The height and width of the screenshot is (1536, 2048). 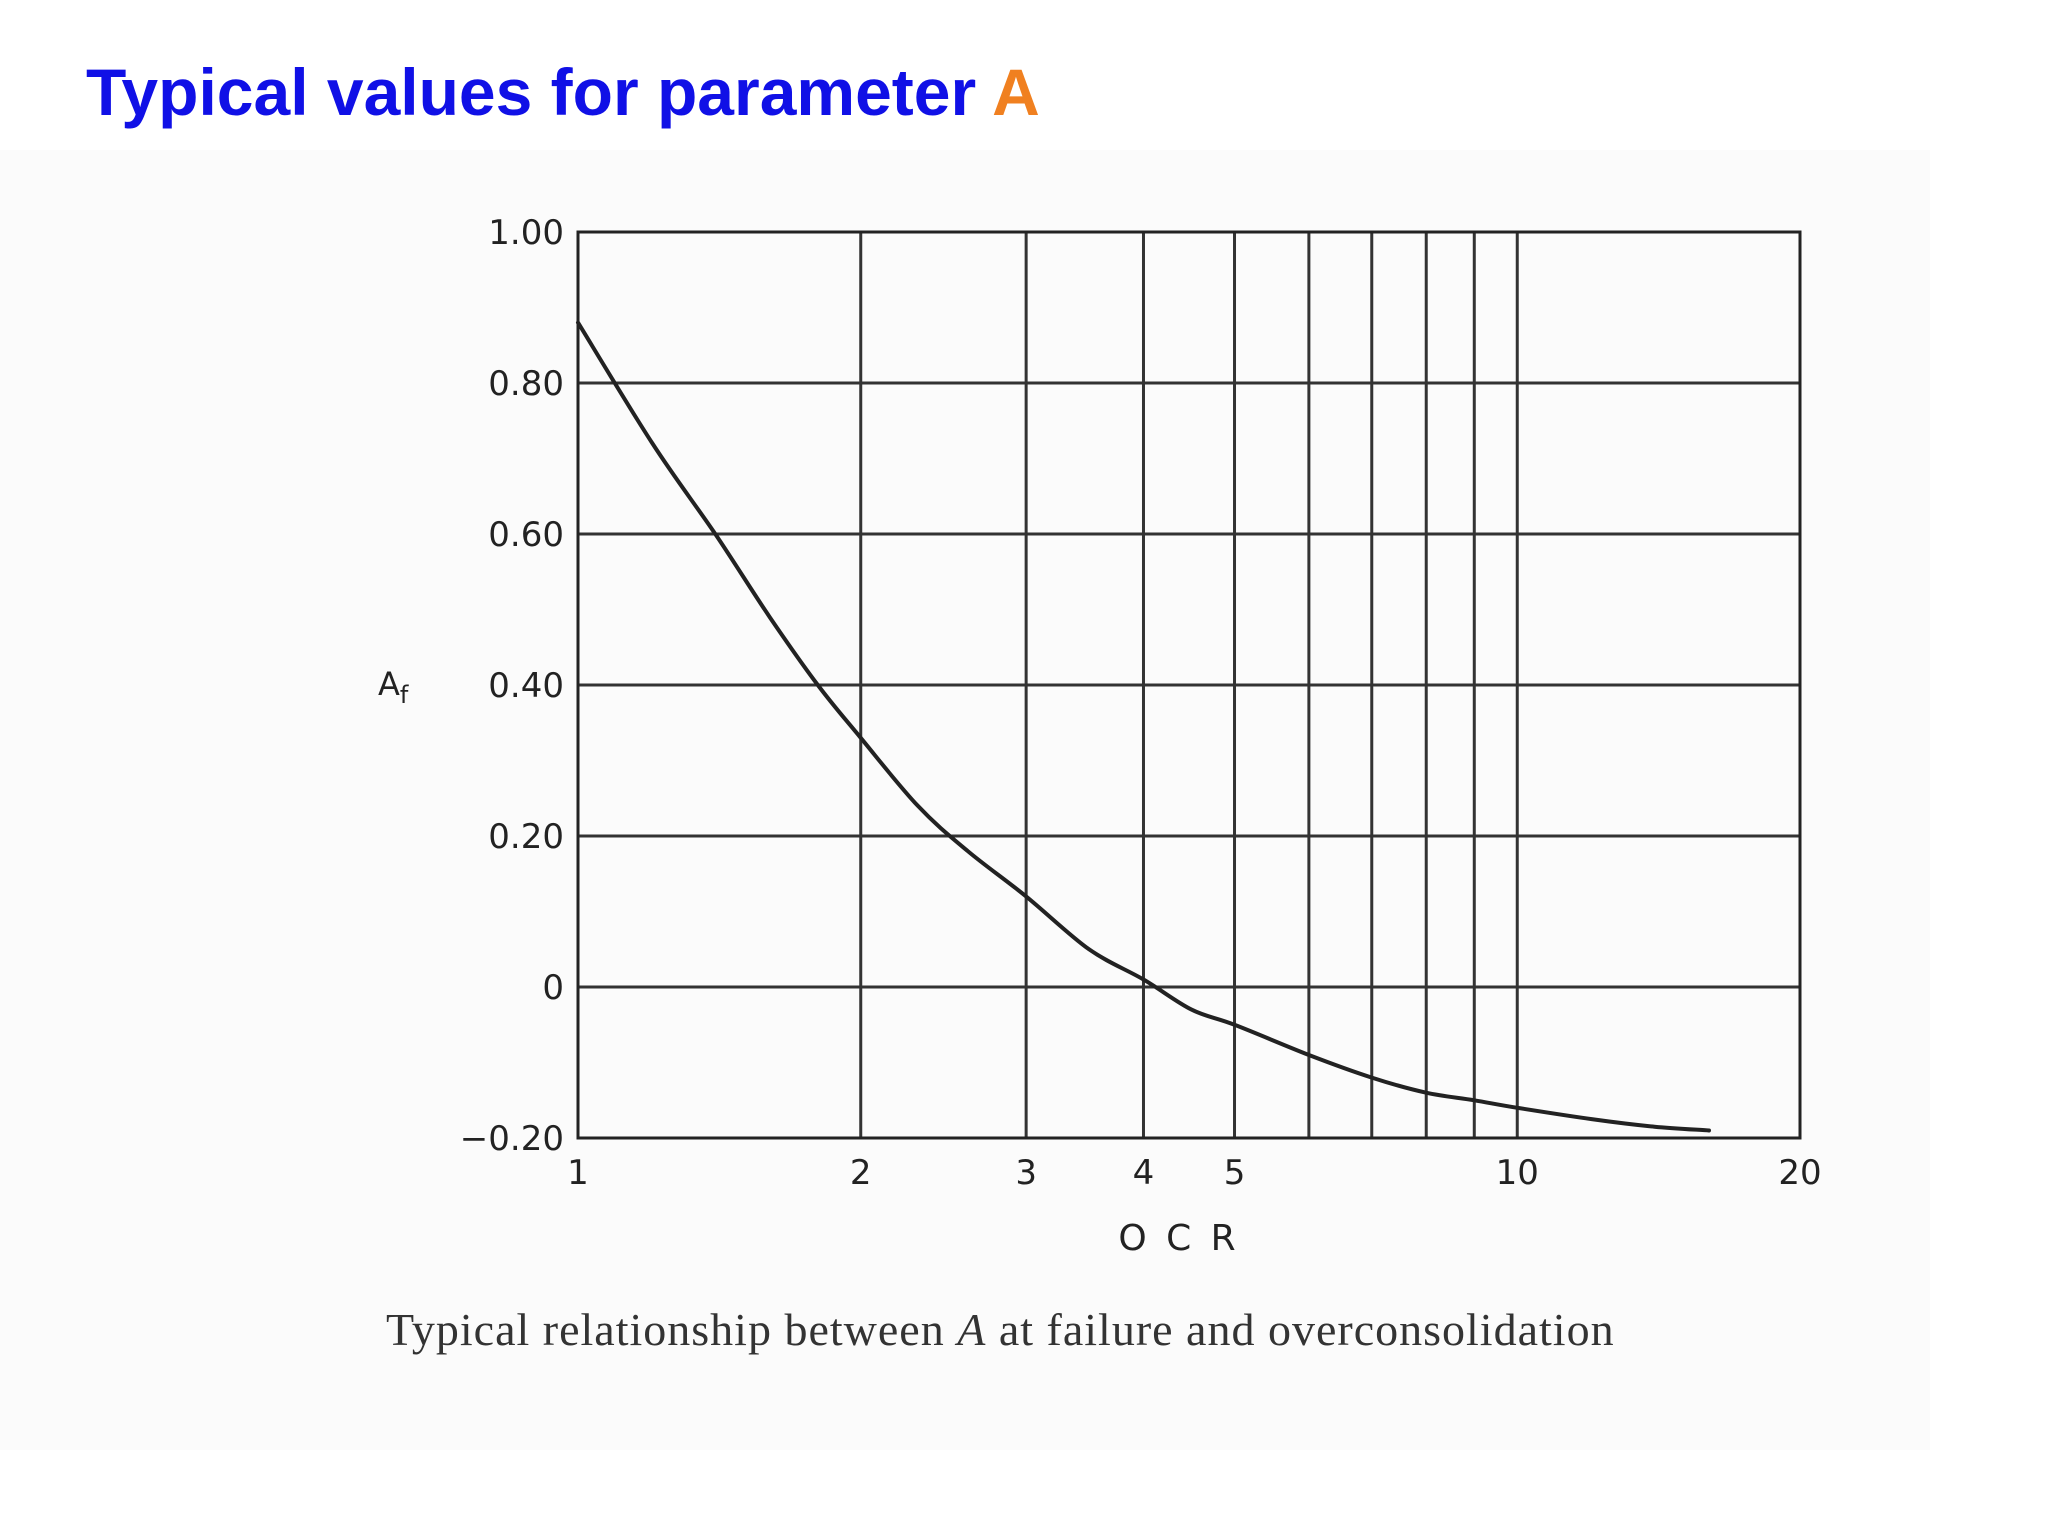 What do you see at coordinates (1517, 1173) in the screenshot?
I see `x-tick-label: 10` at bounding box center [1517, 1173].